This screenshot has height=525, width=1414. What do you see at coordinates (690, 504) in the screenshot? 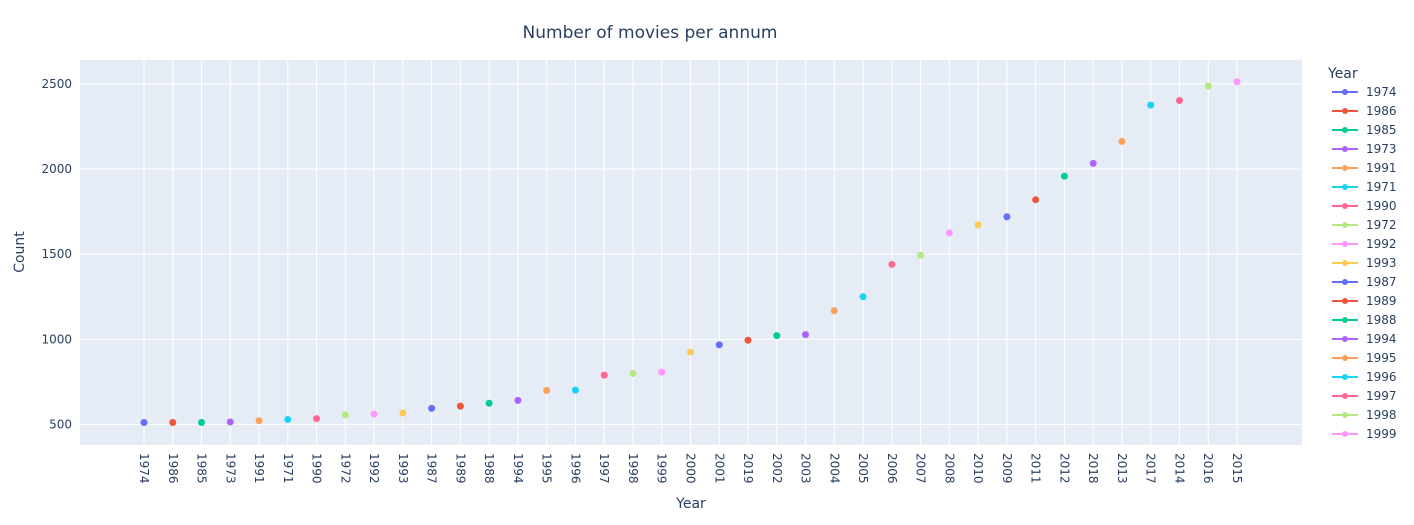
I see `x-axis-title: Year` at bounding box center [690, 504].